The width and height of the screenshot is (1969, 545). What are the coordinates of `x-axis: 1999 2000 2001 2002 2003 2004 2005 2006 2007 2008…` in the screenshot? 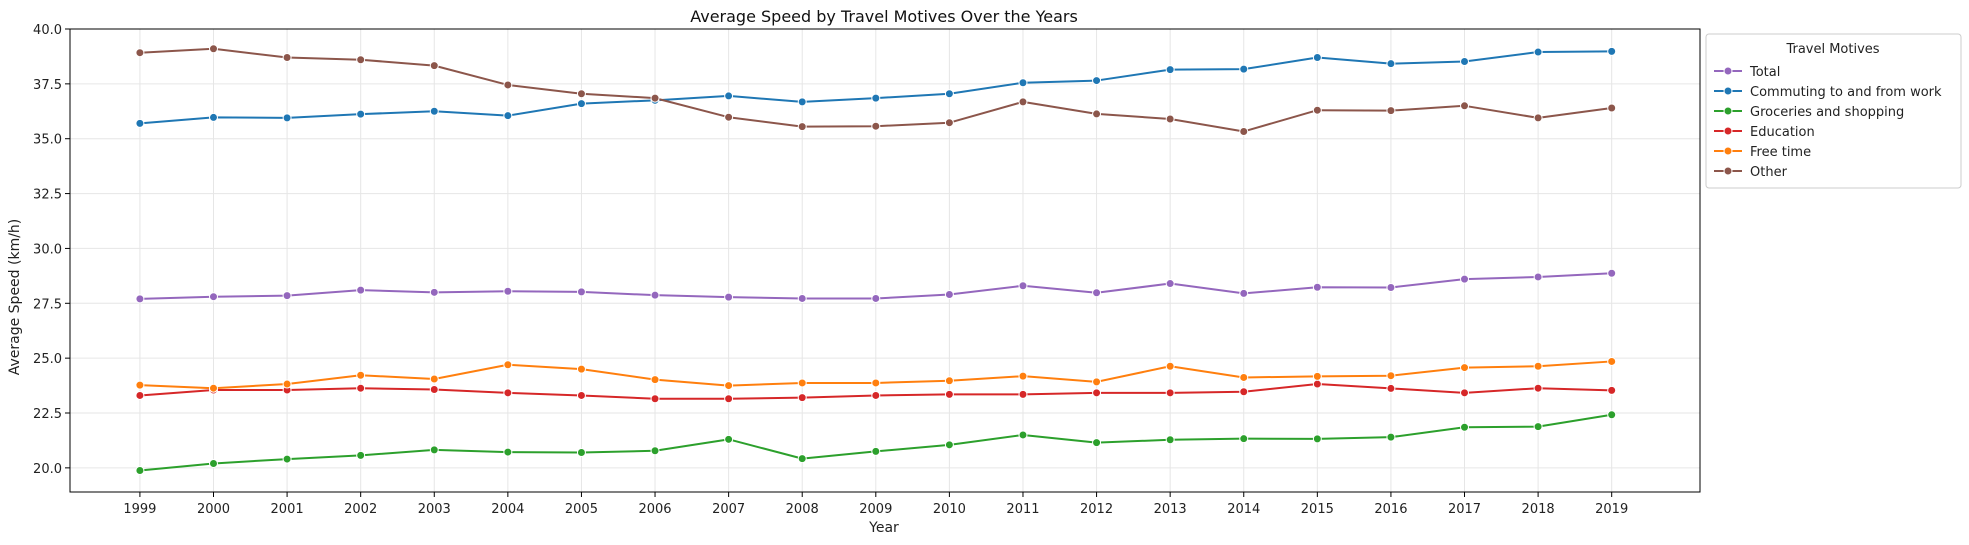 It's located at (875, 504).